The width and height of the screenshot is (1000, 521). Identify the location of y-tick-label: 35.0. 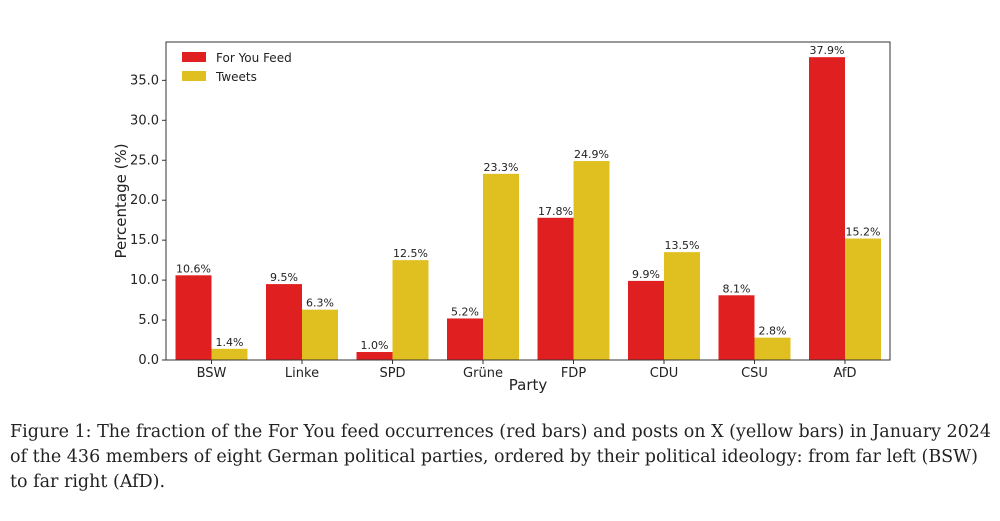
(144, 80).